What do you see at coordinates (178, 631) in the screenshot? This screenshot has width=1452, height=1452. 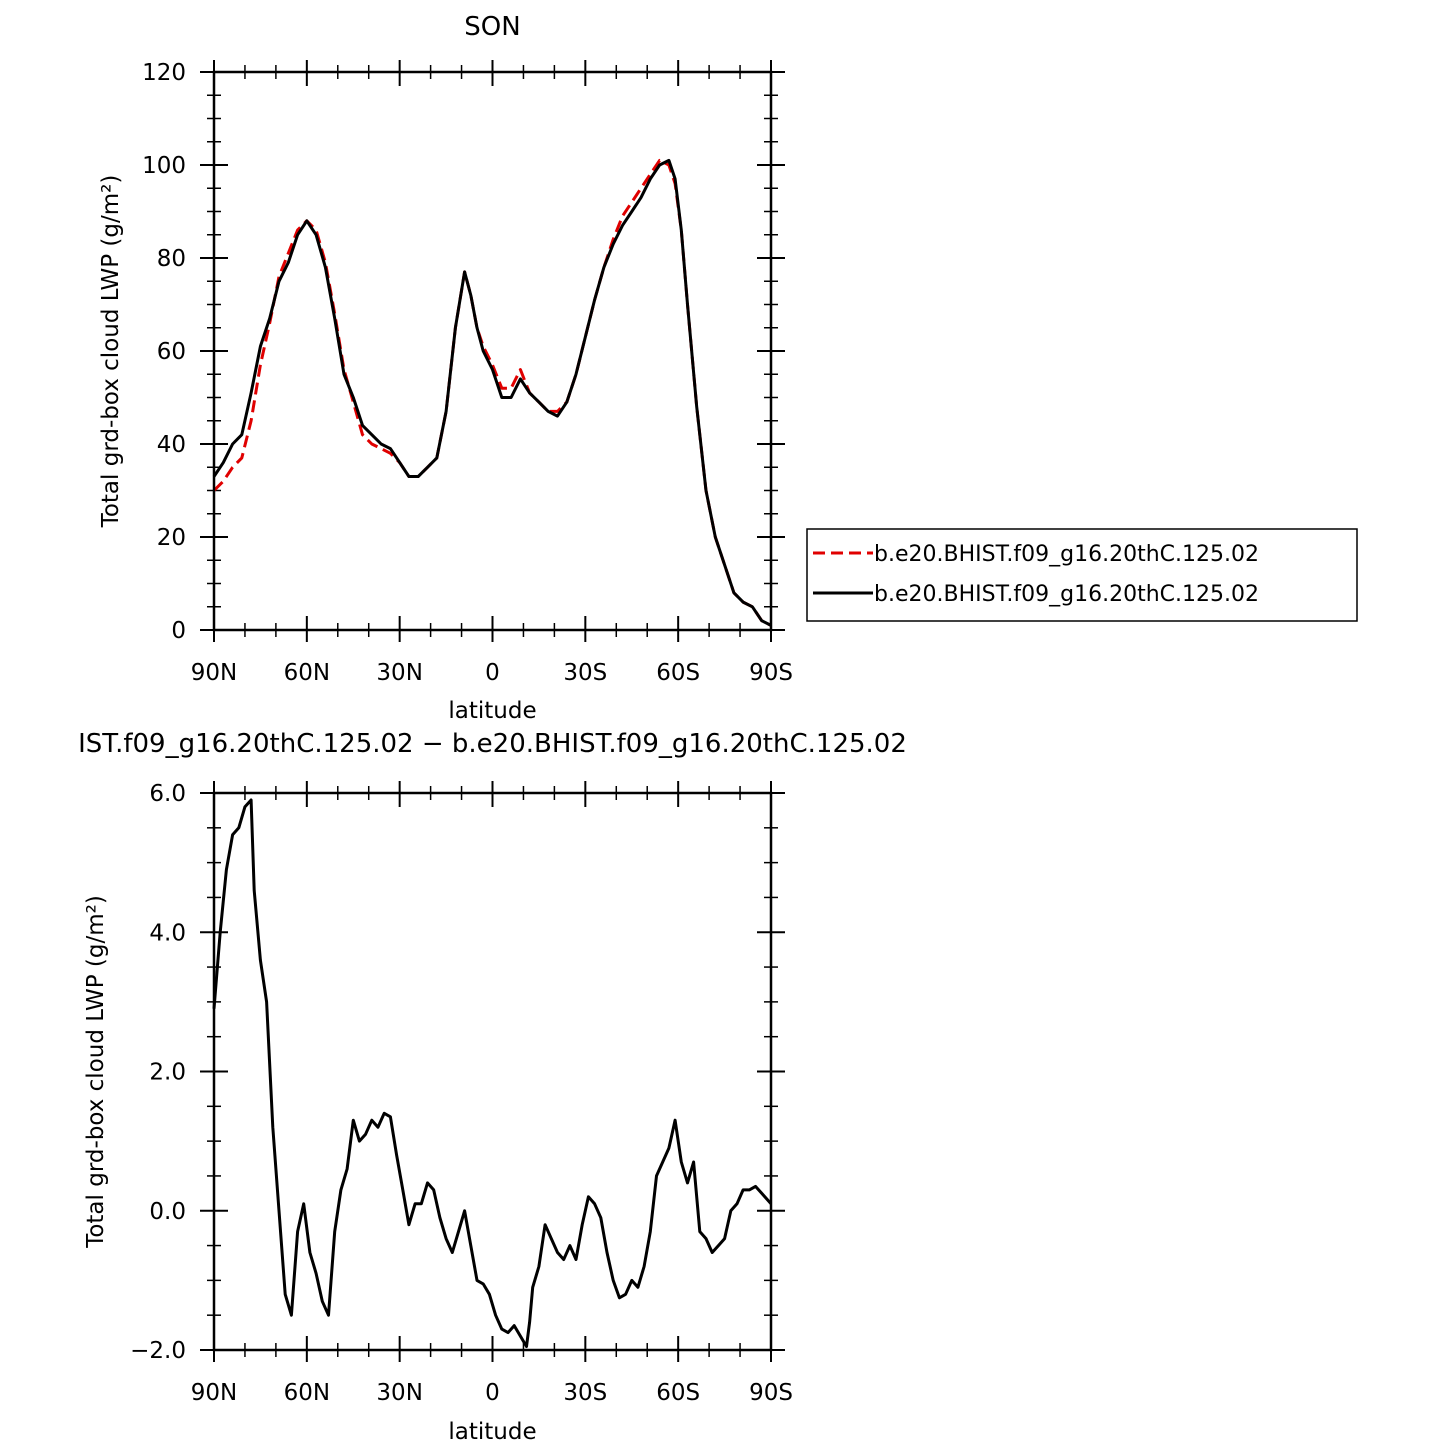 I see `y-tick-label: 0` at bounding box center [178, 631].